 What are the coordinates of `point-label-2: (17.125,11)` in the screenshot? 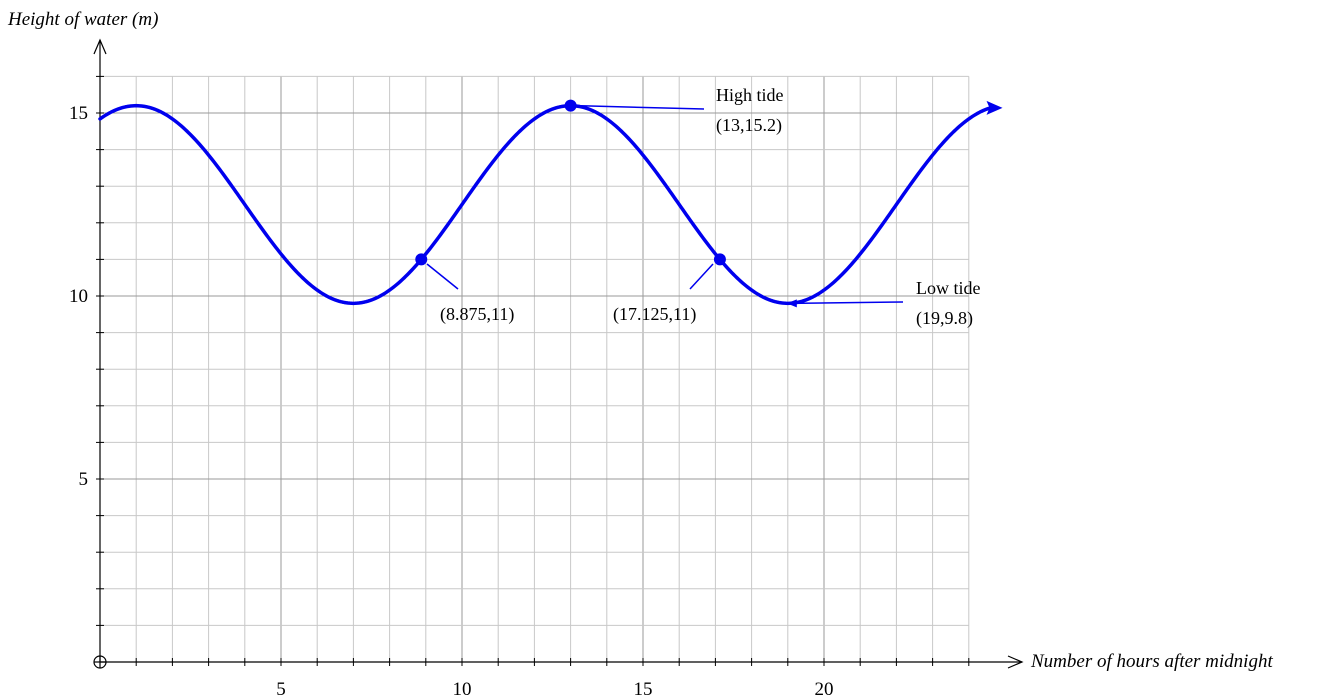 It's located at (654, 314).